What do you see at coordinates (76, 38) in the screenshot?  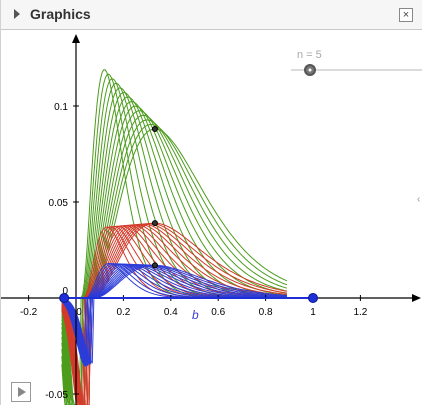 I see `y-axis-arrow-icon` at bounding box center [76, 38].